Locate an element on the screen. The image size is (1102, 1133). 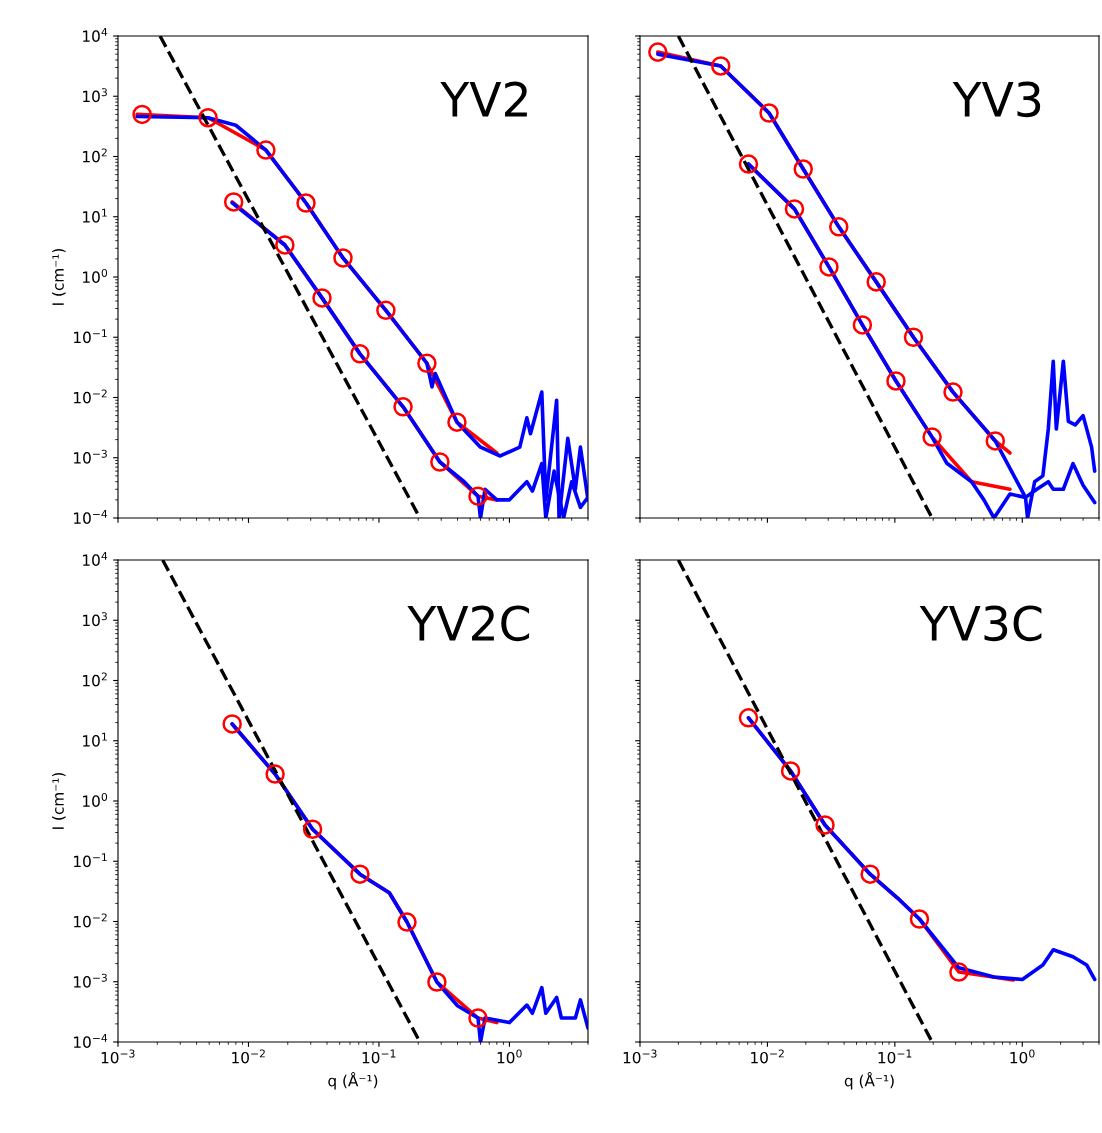
text: YV3 is located at coordinates (996, 99).